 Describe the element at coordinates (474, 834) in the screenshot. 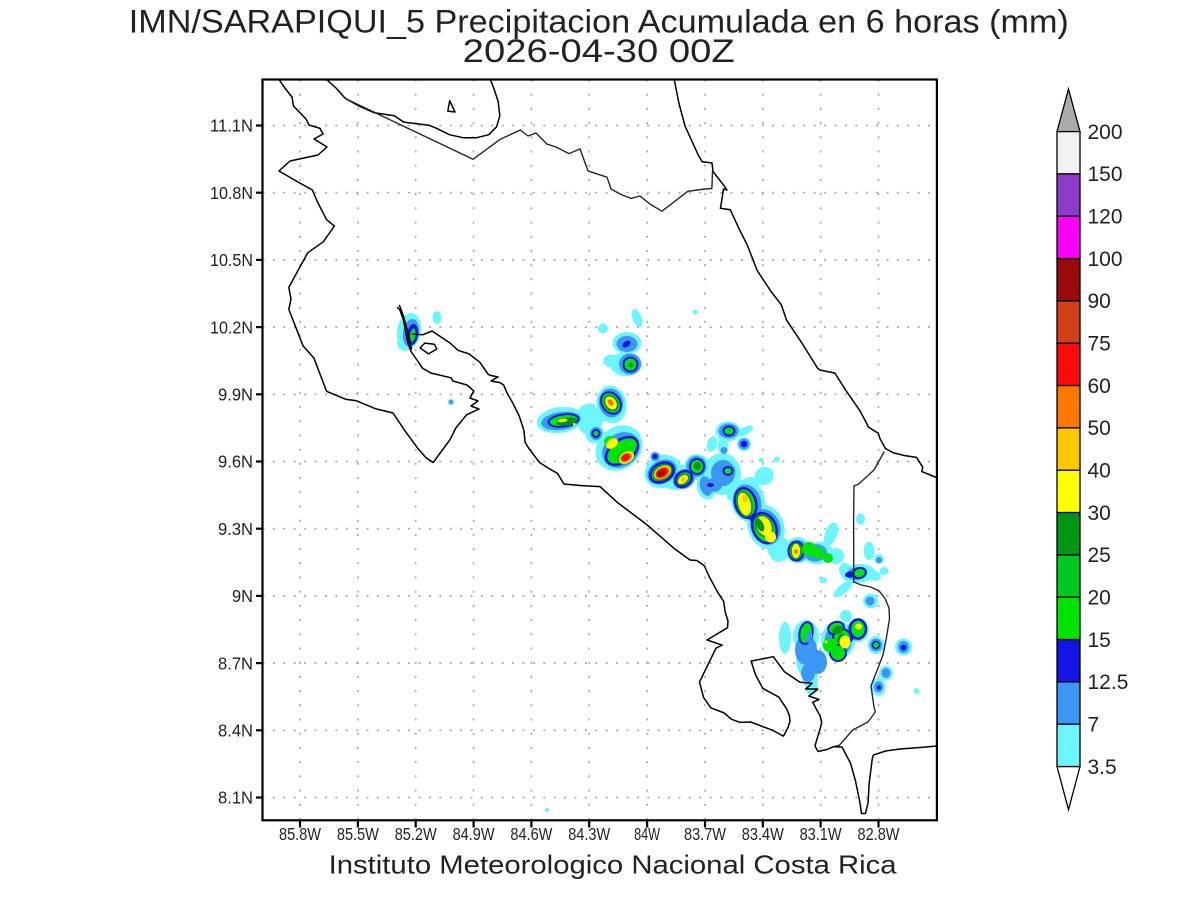

I see `svg-text: 84.9W` at that location.